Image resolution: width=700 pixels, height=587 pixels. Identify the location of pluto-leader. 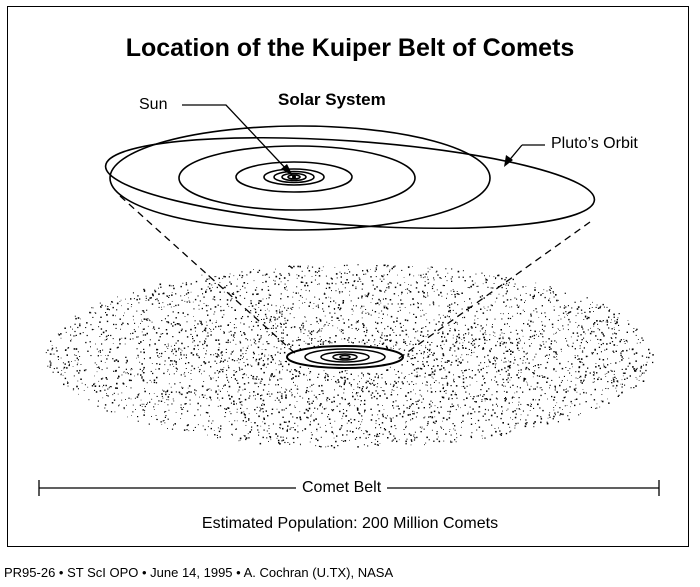
(524, 155).